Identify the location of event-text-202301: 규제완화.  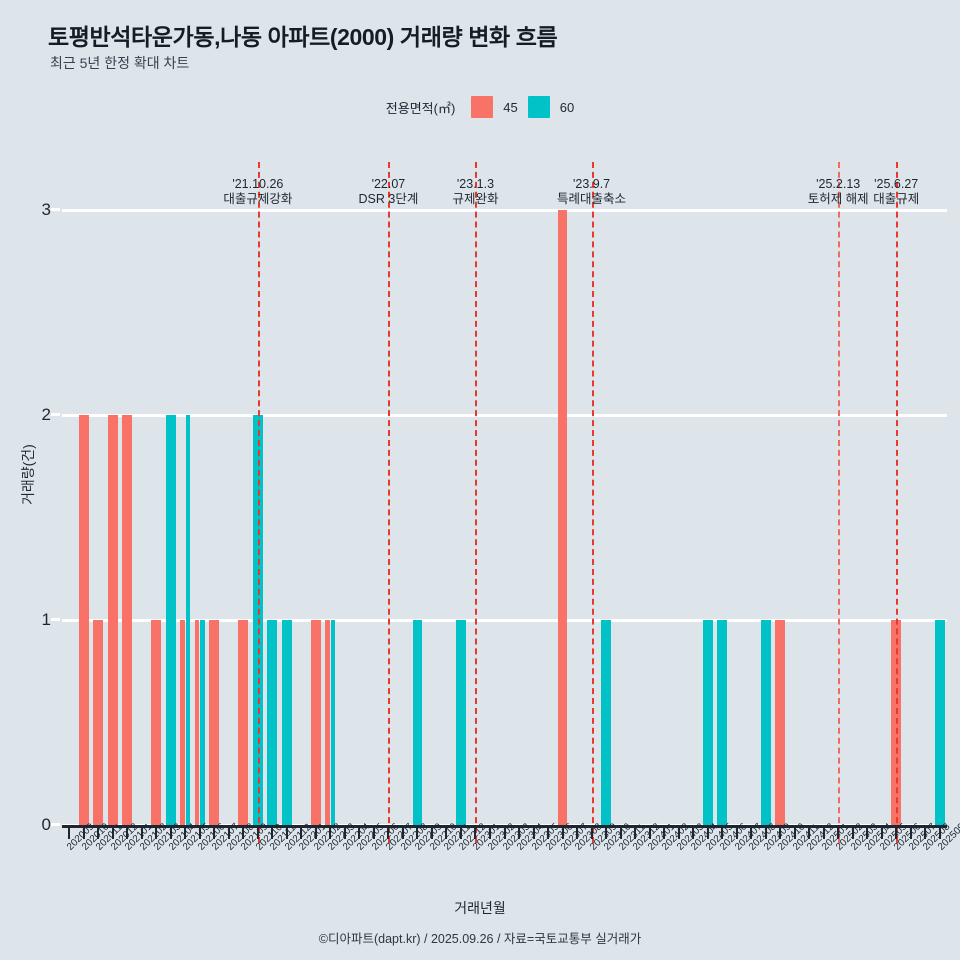
(475, 199).